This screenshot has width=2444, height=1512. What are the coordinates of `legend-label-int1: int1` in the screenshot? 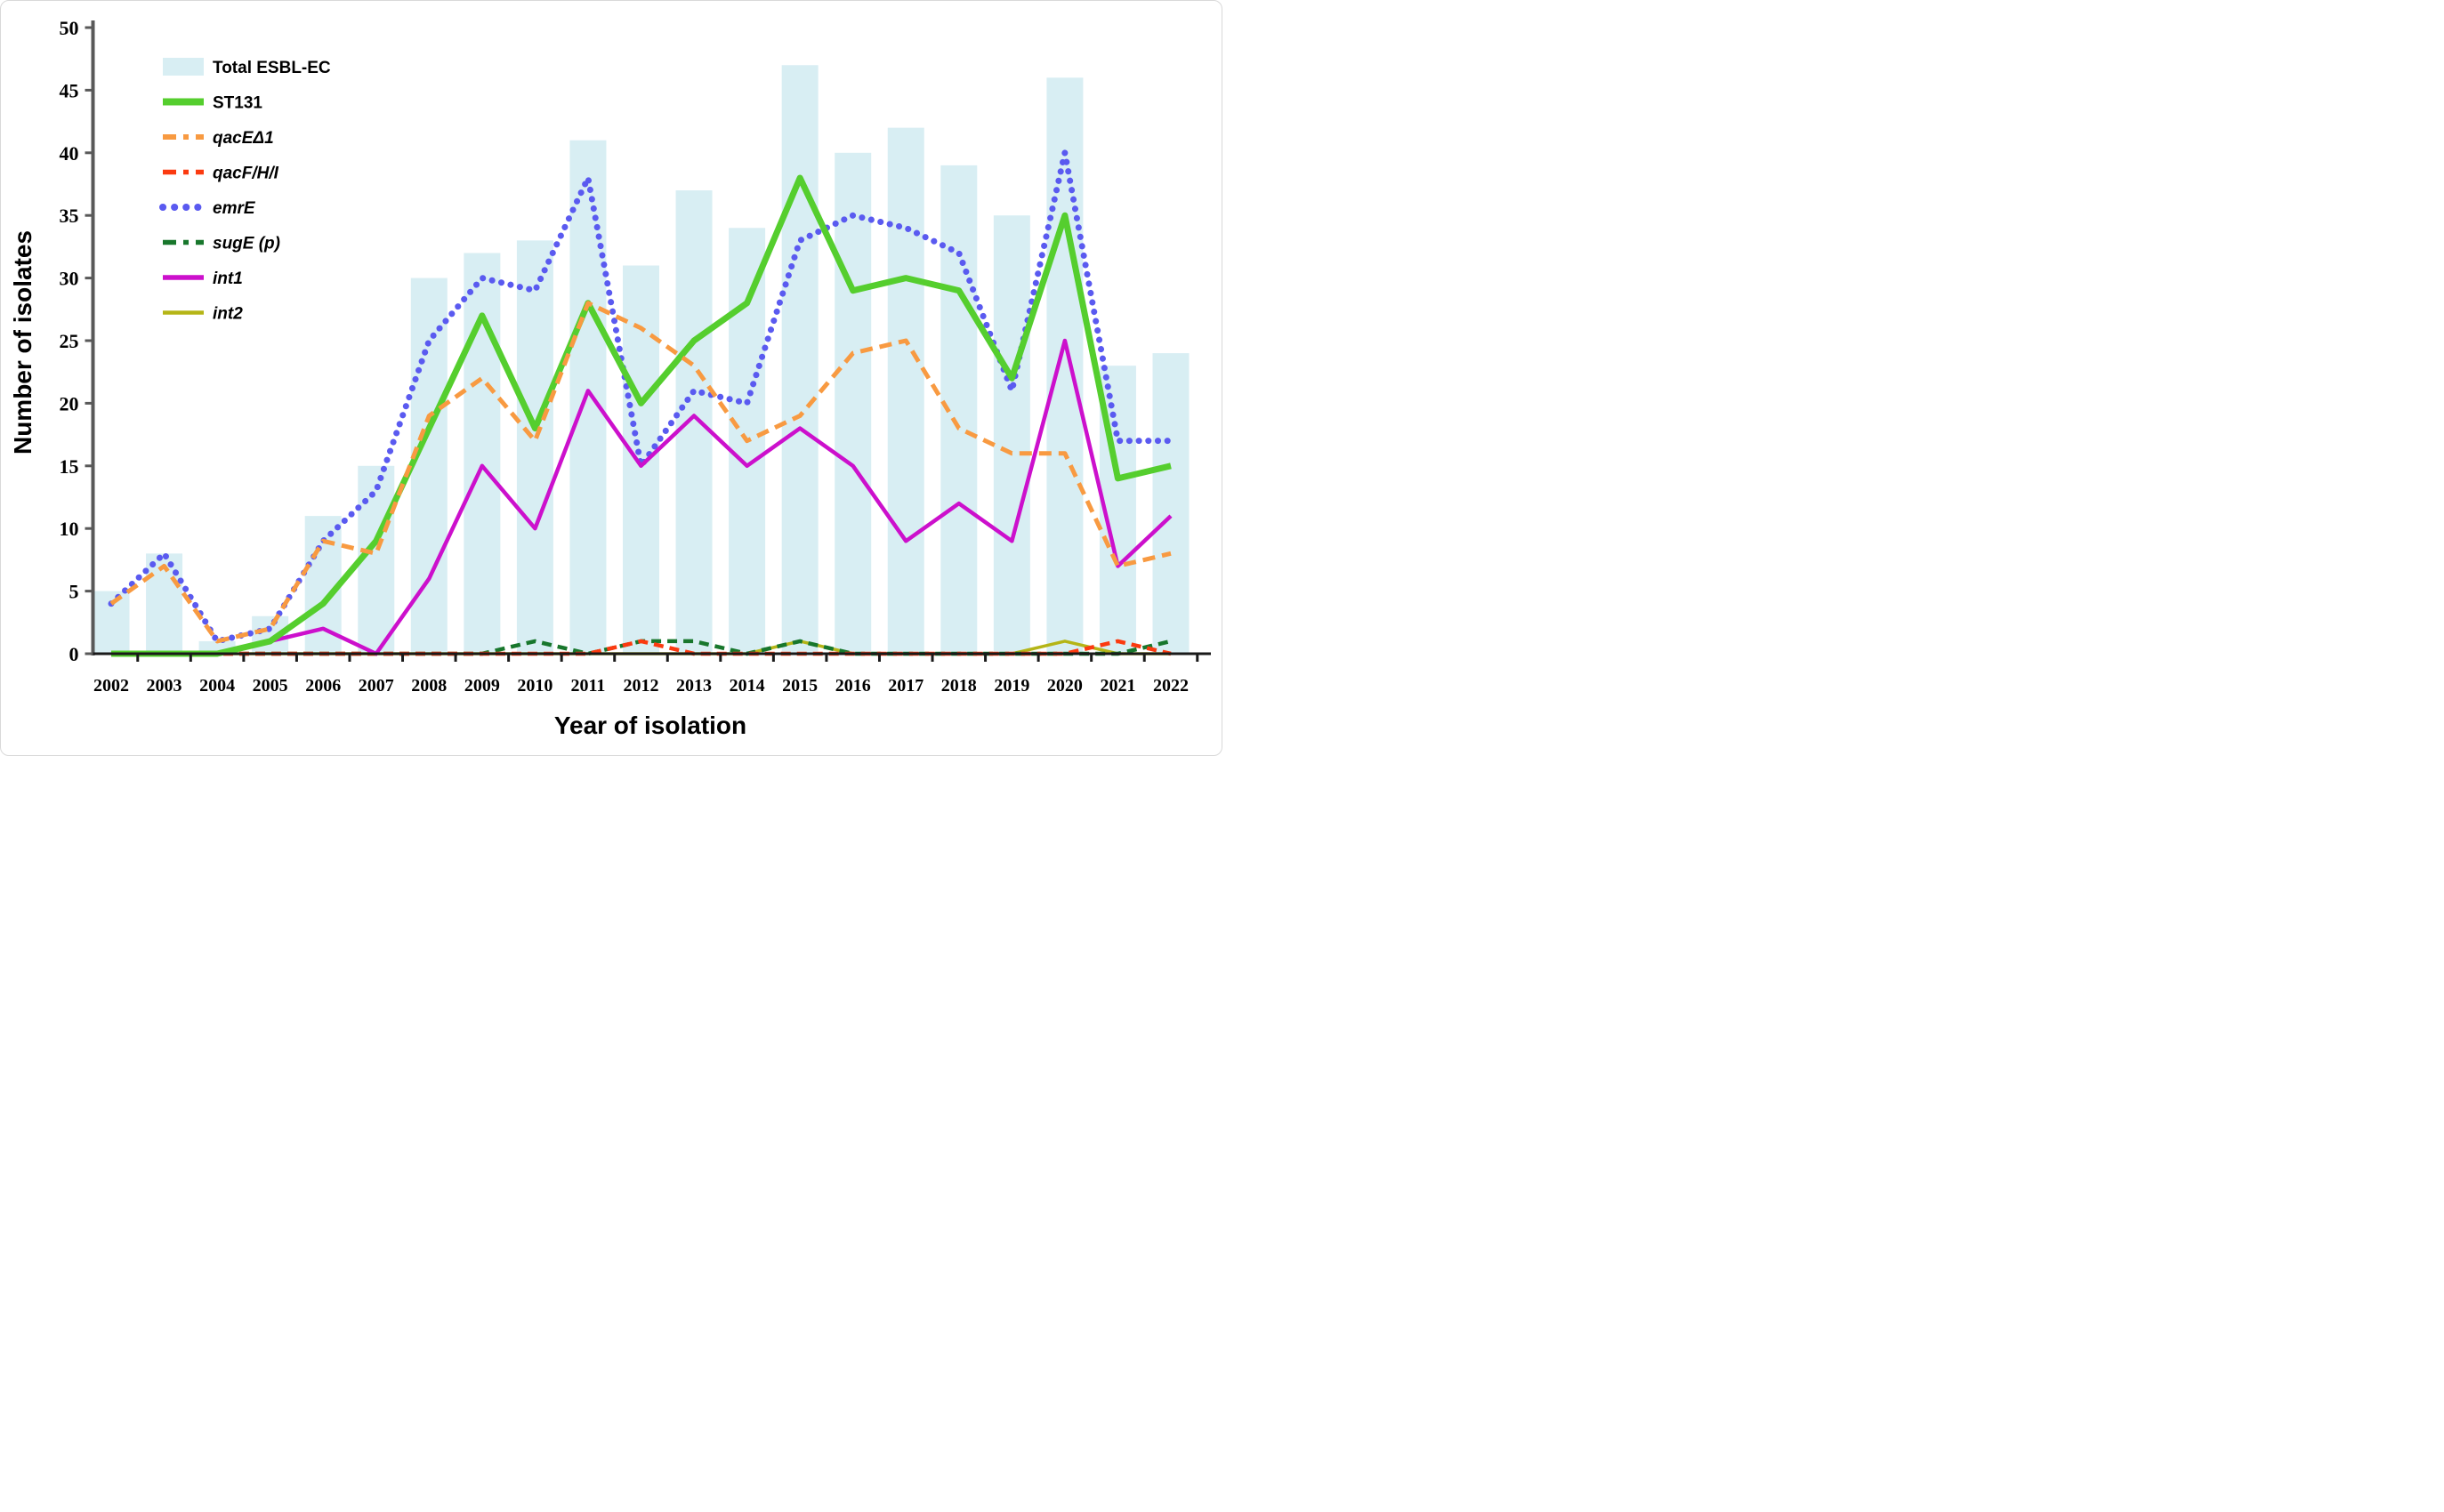 It's located at (228, 278).